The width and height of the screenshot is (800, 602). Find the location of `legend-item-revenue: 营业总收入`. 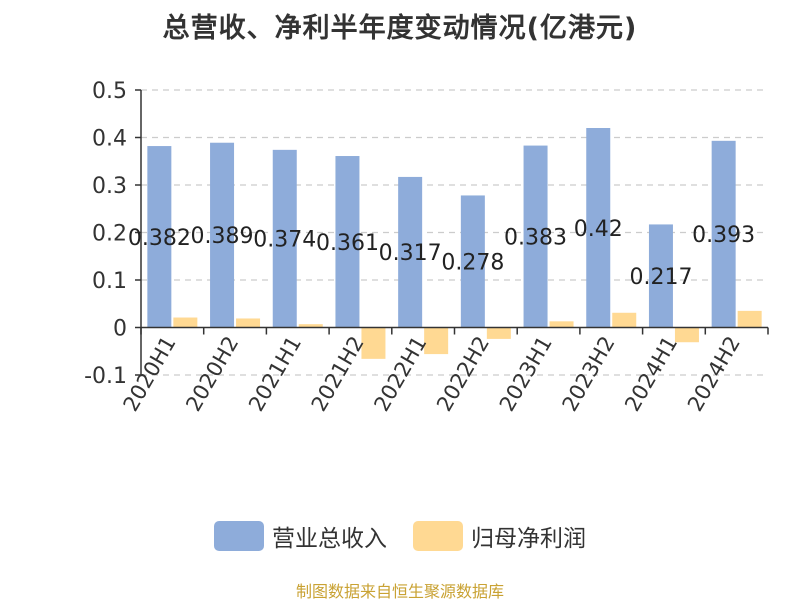

legend-item-revenue: 营业总收入 is located at coordinates (300, 536).